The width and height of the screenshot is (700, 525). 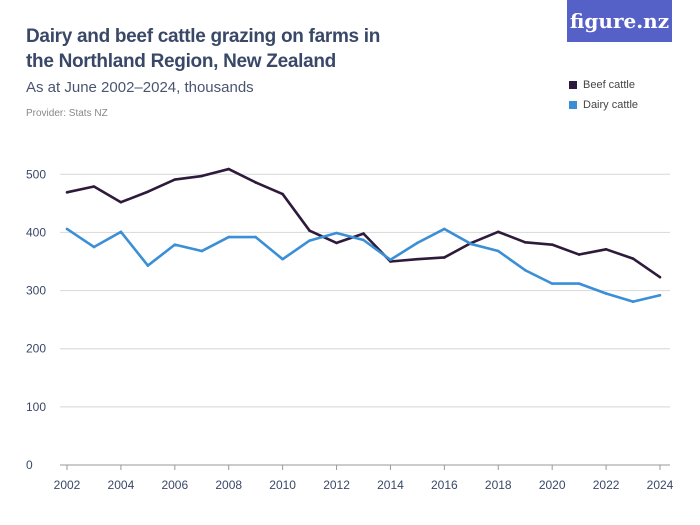 What do you see at coordinates (36, 174) in the screenshot?
I see `y-tick-label: 500` at bounding box center [36, 174].